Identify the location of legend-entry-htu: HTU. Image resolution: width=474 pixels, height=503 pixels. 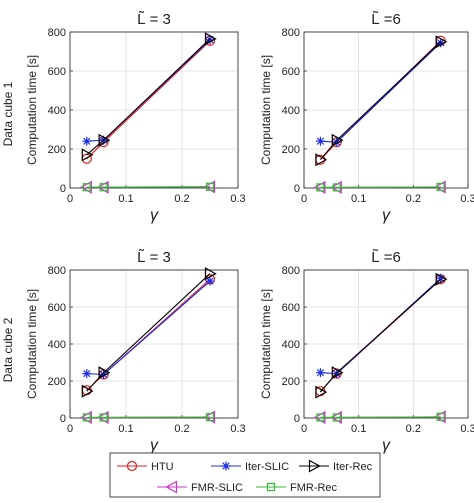
(145, 466).